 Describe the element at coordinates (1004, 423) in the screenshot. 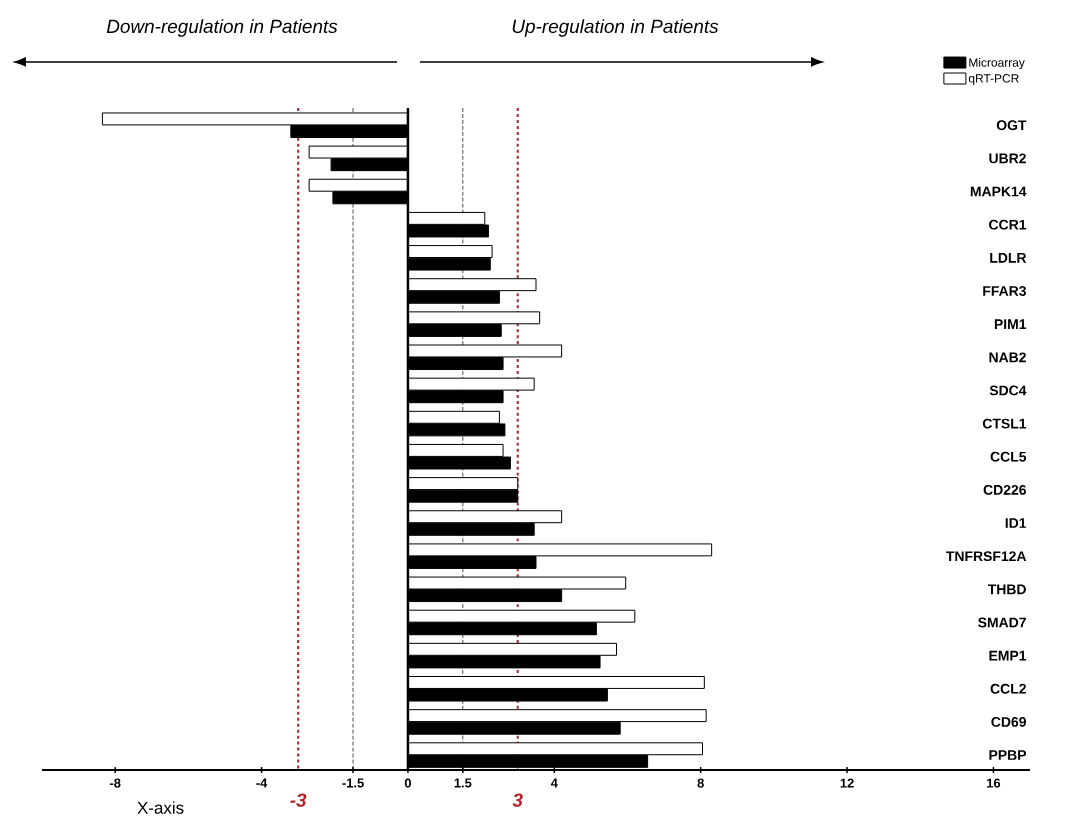

I see `y-tick-label: CTSL1` at that location.